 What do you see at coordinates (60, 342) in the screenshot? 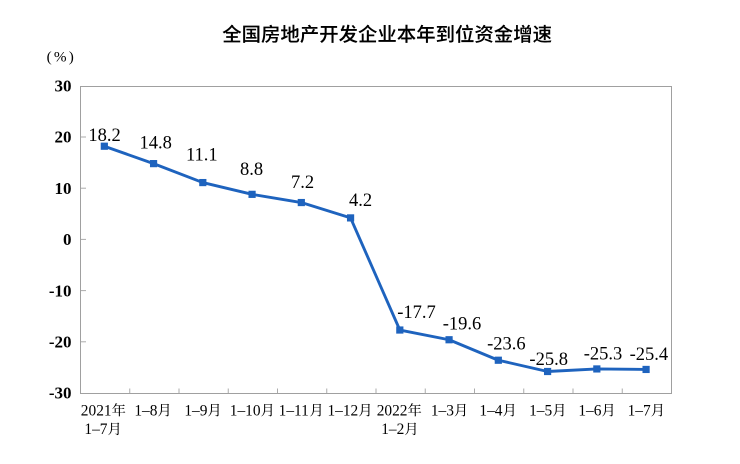
I see `svg-text: -20` at bounding box center [60, 342].